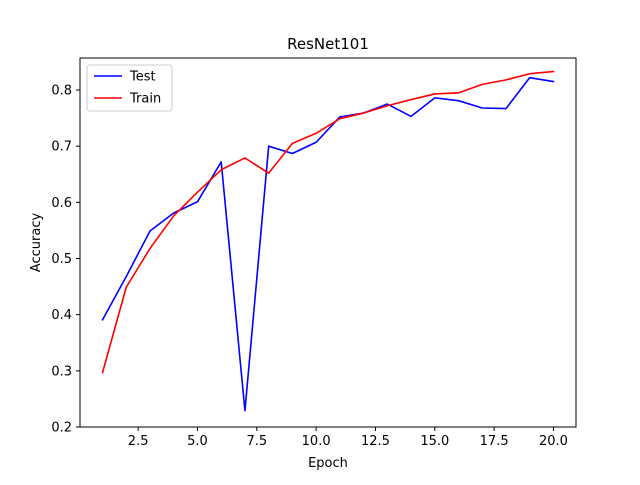  What do you see at coordinates (61, 147) in the screenshot?
I see `y-tick-label: 0.7` at bounding box center [61, 147].